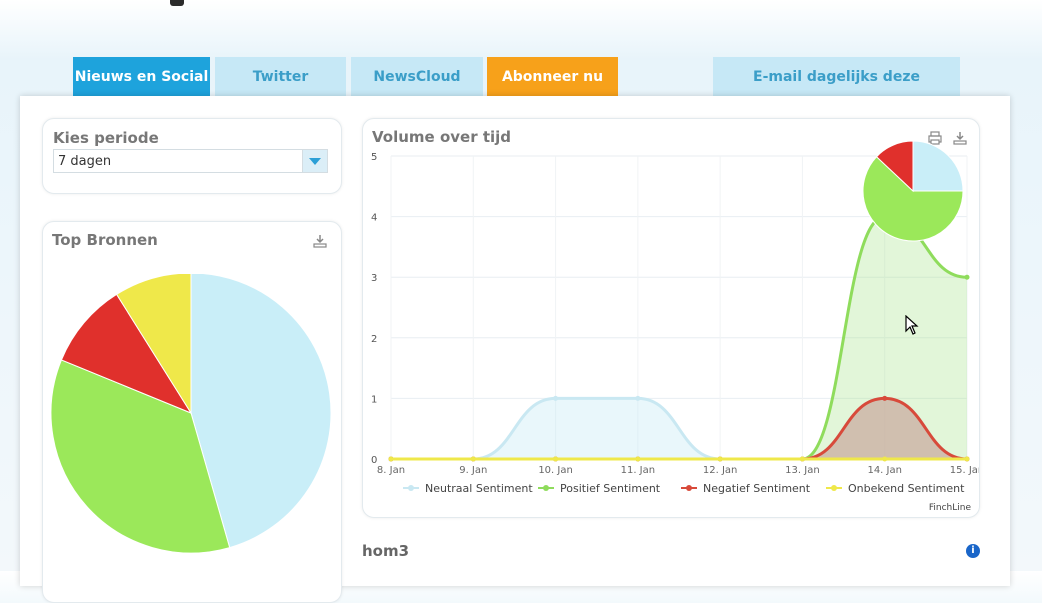 The height and width of the screenshot is (603, 1042). Describe the element at coordinates (473, 470) in the screenshot. I see `x-tick-label: 9. Jan` at that location.